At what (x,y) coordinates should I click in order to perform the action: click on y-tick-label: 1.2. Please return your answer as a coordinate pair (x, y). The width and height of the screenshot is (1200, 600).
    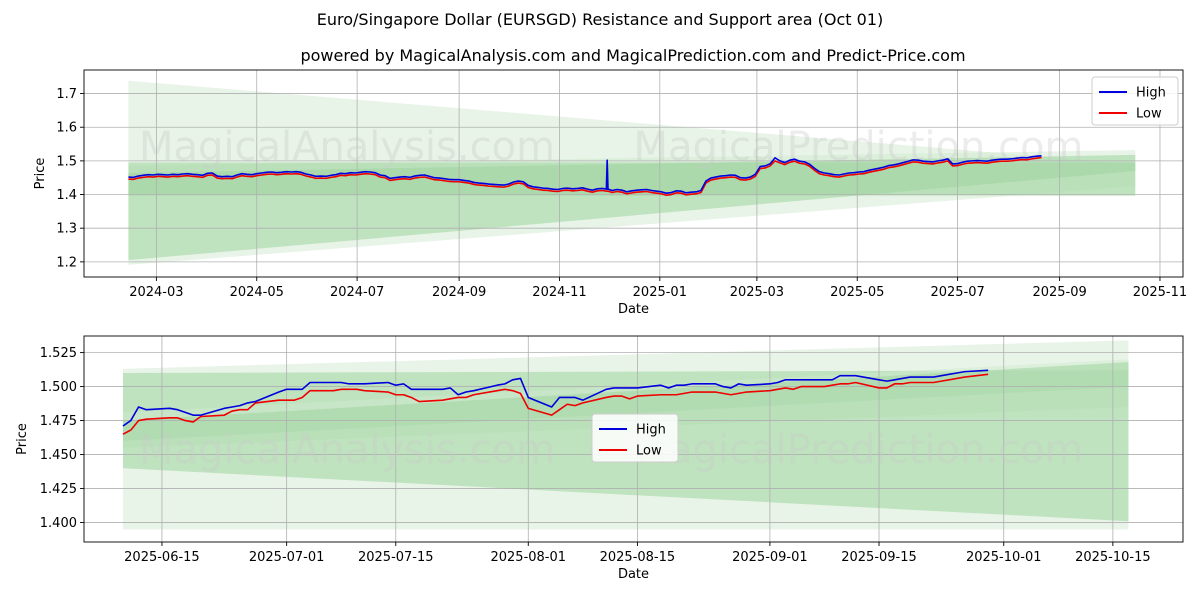
    Looking at the image, I should click on (66, 262).